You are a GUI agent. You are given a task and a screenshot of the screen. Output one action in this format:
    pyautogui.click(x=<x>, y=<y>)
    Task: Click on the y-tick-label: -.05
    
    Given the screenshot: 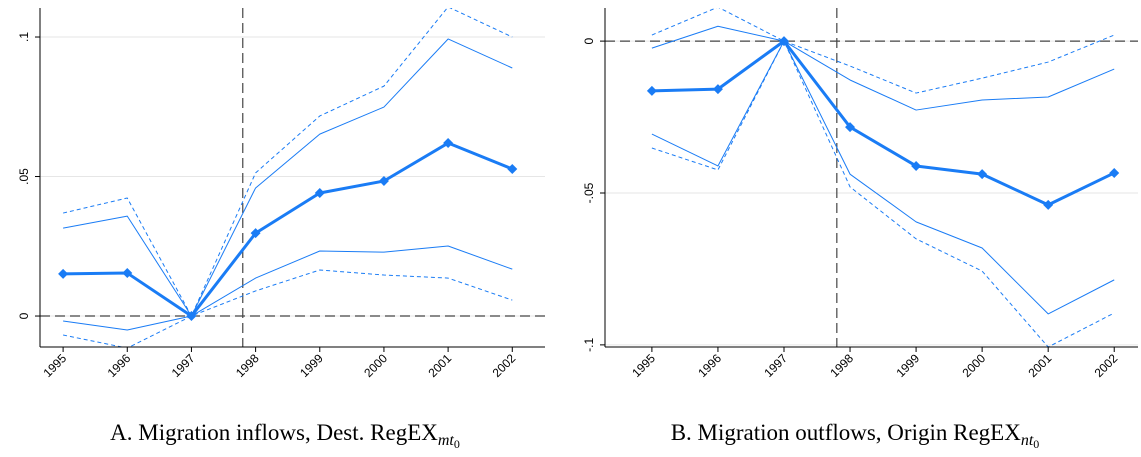 What is the action you would take?
    pyautogui.click(x=589, y=192)
    